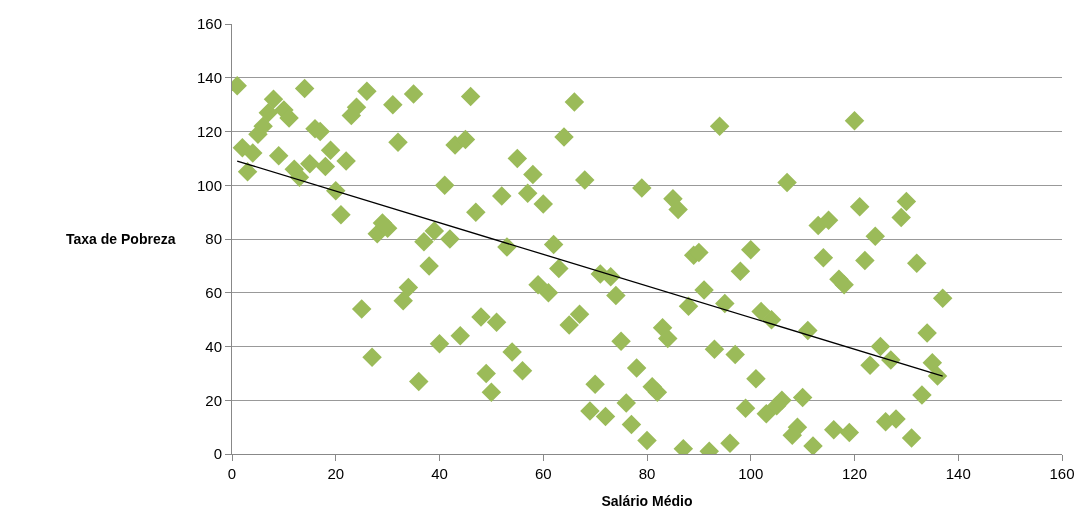  What do you see at coordinates (543, 473) in the screenshot?
I see `x-tick-label: 60` at bounding box center [543, 473].